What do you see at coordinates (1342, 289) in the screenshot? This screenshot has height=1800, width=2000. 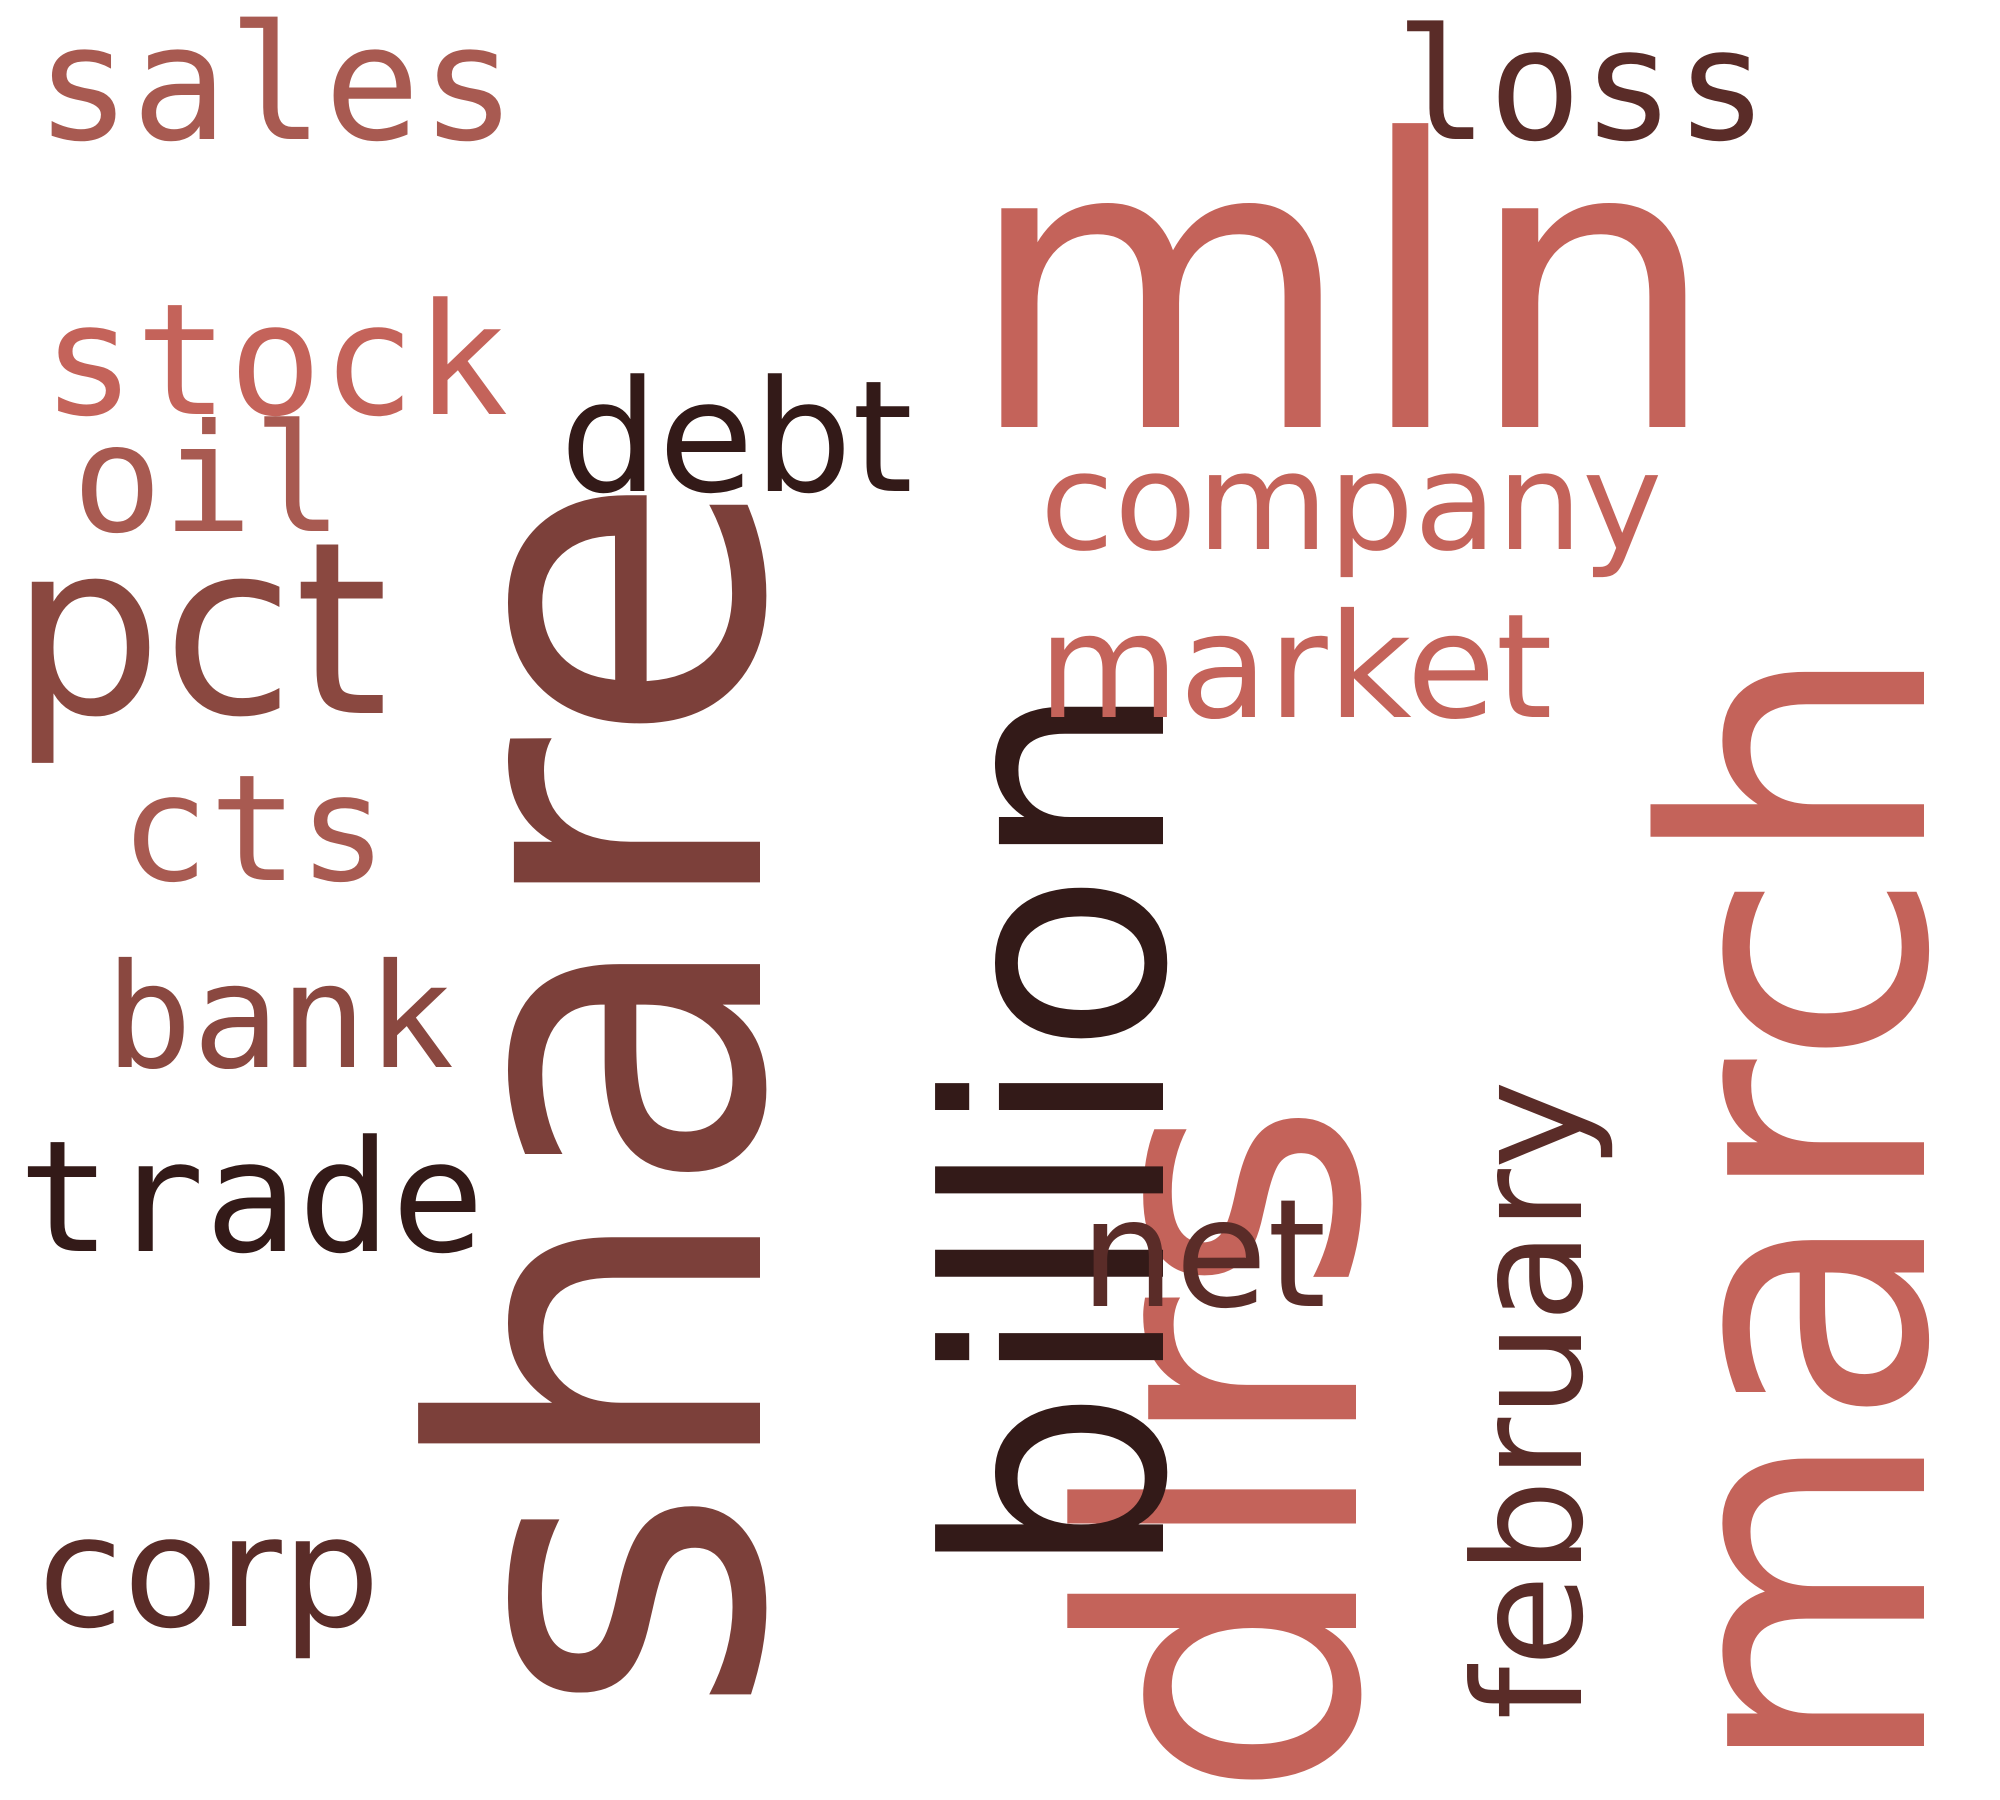 I see `word-mln: mln` at bounding box center [1342, 289].